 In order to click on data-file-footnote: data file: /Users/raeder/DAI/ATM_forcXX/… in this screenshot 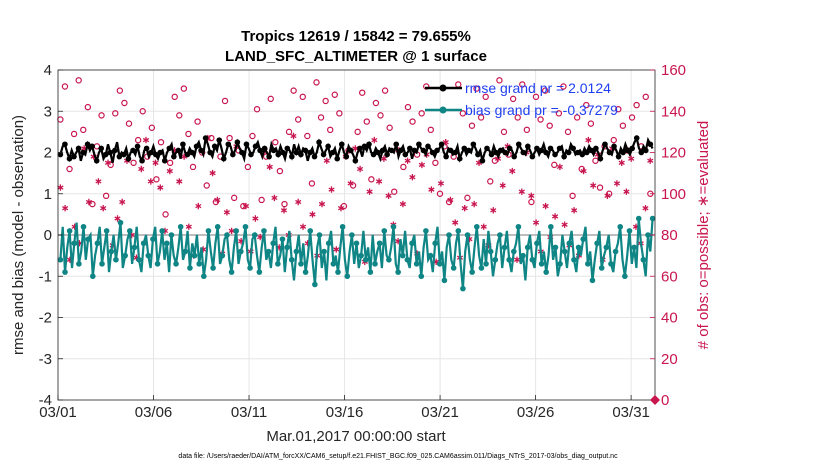, I will do `click(398, 456)`.